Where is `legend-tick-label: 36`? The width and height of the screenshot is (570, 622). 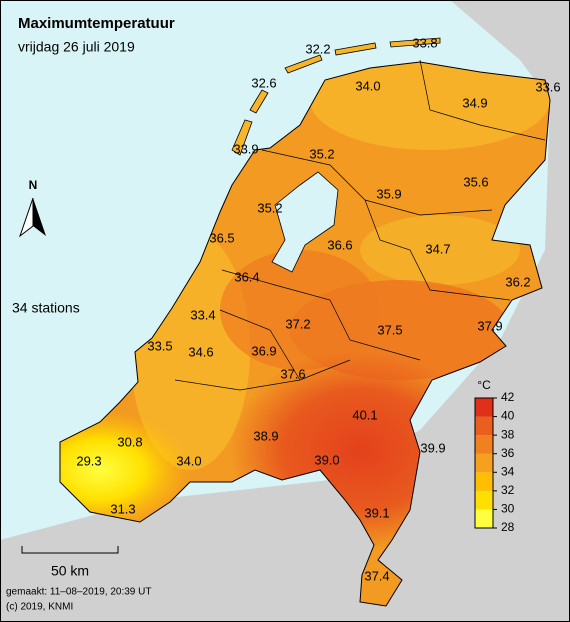
legend-tick-label: 36 is located at coordinates (508, 453).